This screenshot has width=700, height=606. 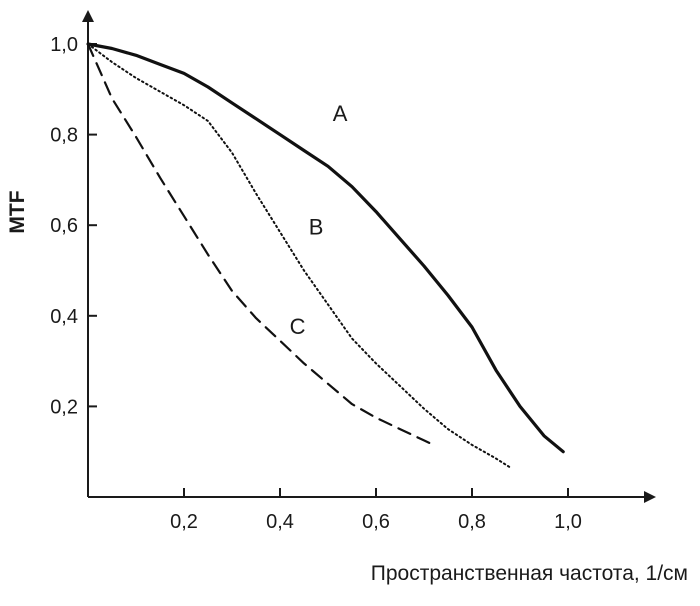 What do you see at coordinates (184, 522) in the screenshot?
I see `x-tick-label: 0,2` at bounding box center [184, 522].